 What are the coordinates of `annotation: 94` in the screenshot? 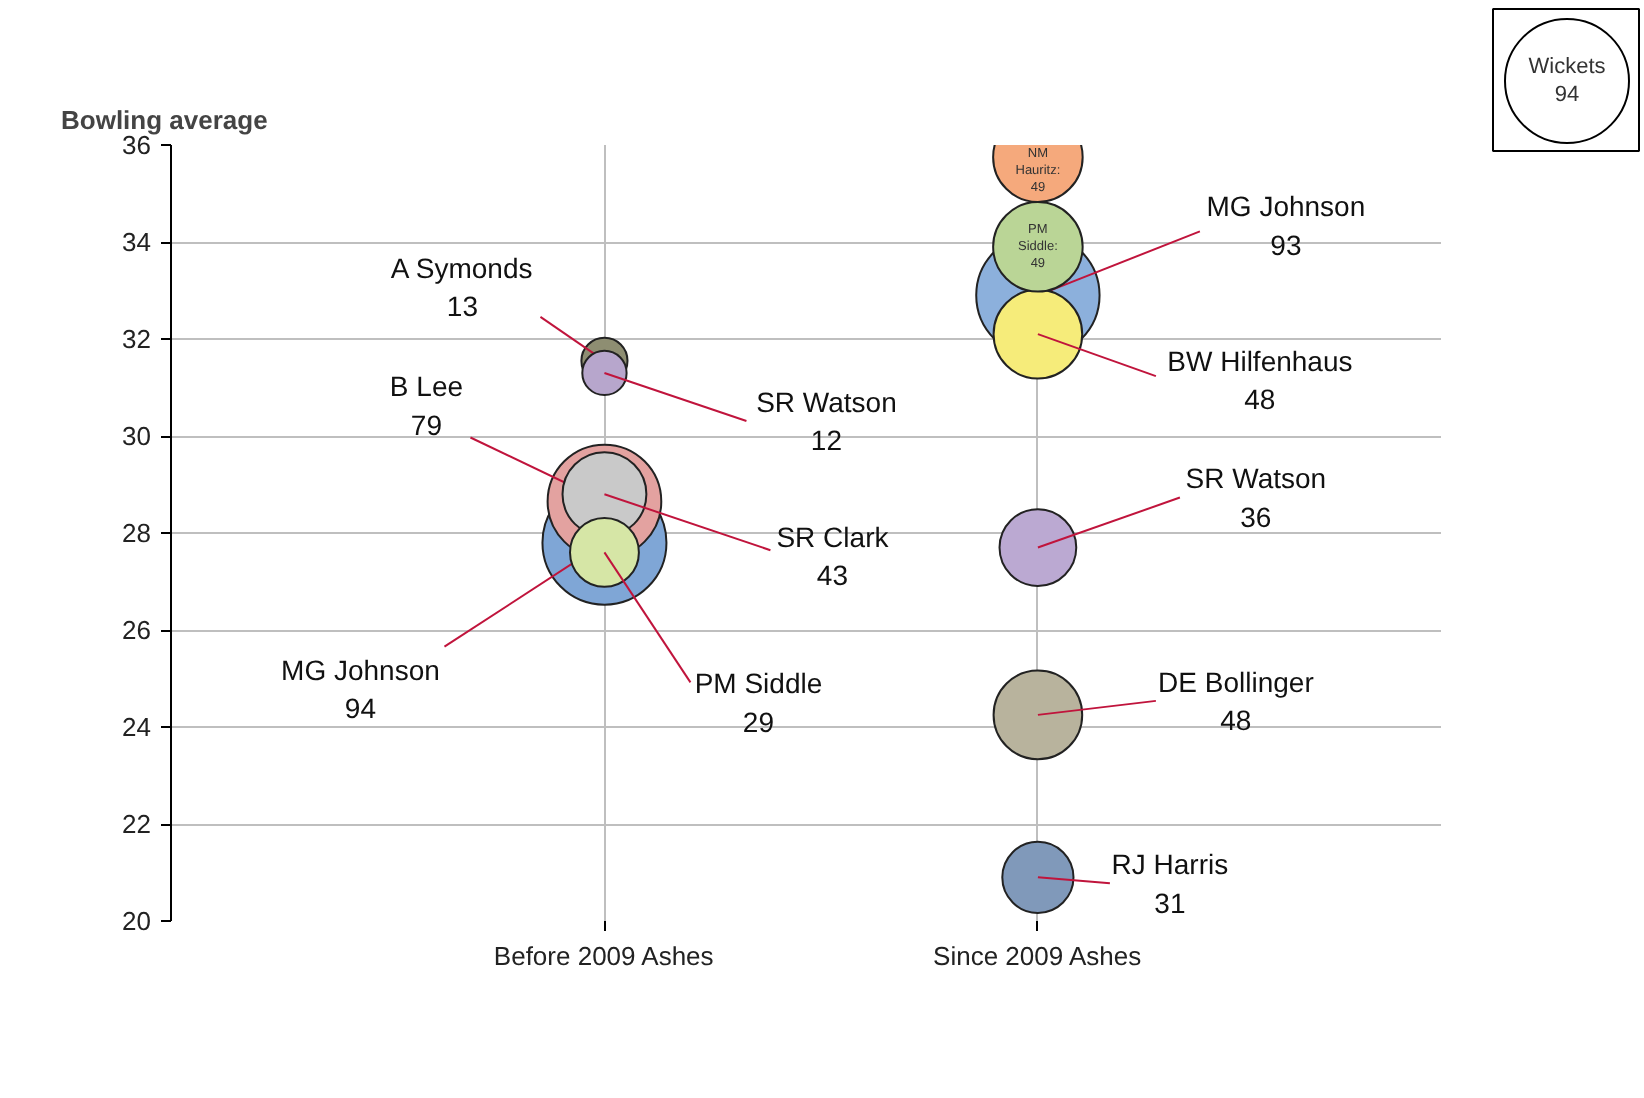 It's located at (360, 707).